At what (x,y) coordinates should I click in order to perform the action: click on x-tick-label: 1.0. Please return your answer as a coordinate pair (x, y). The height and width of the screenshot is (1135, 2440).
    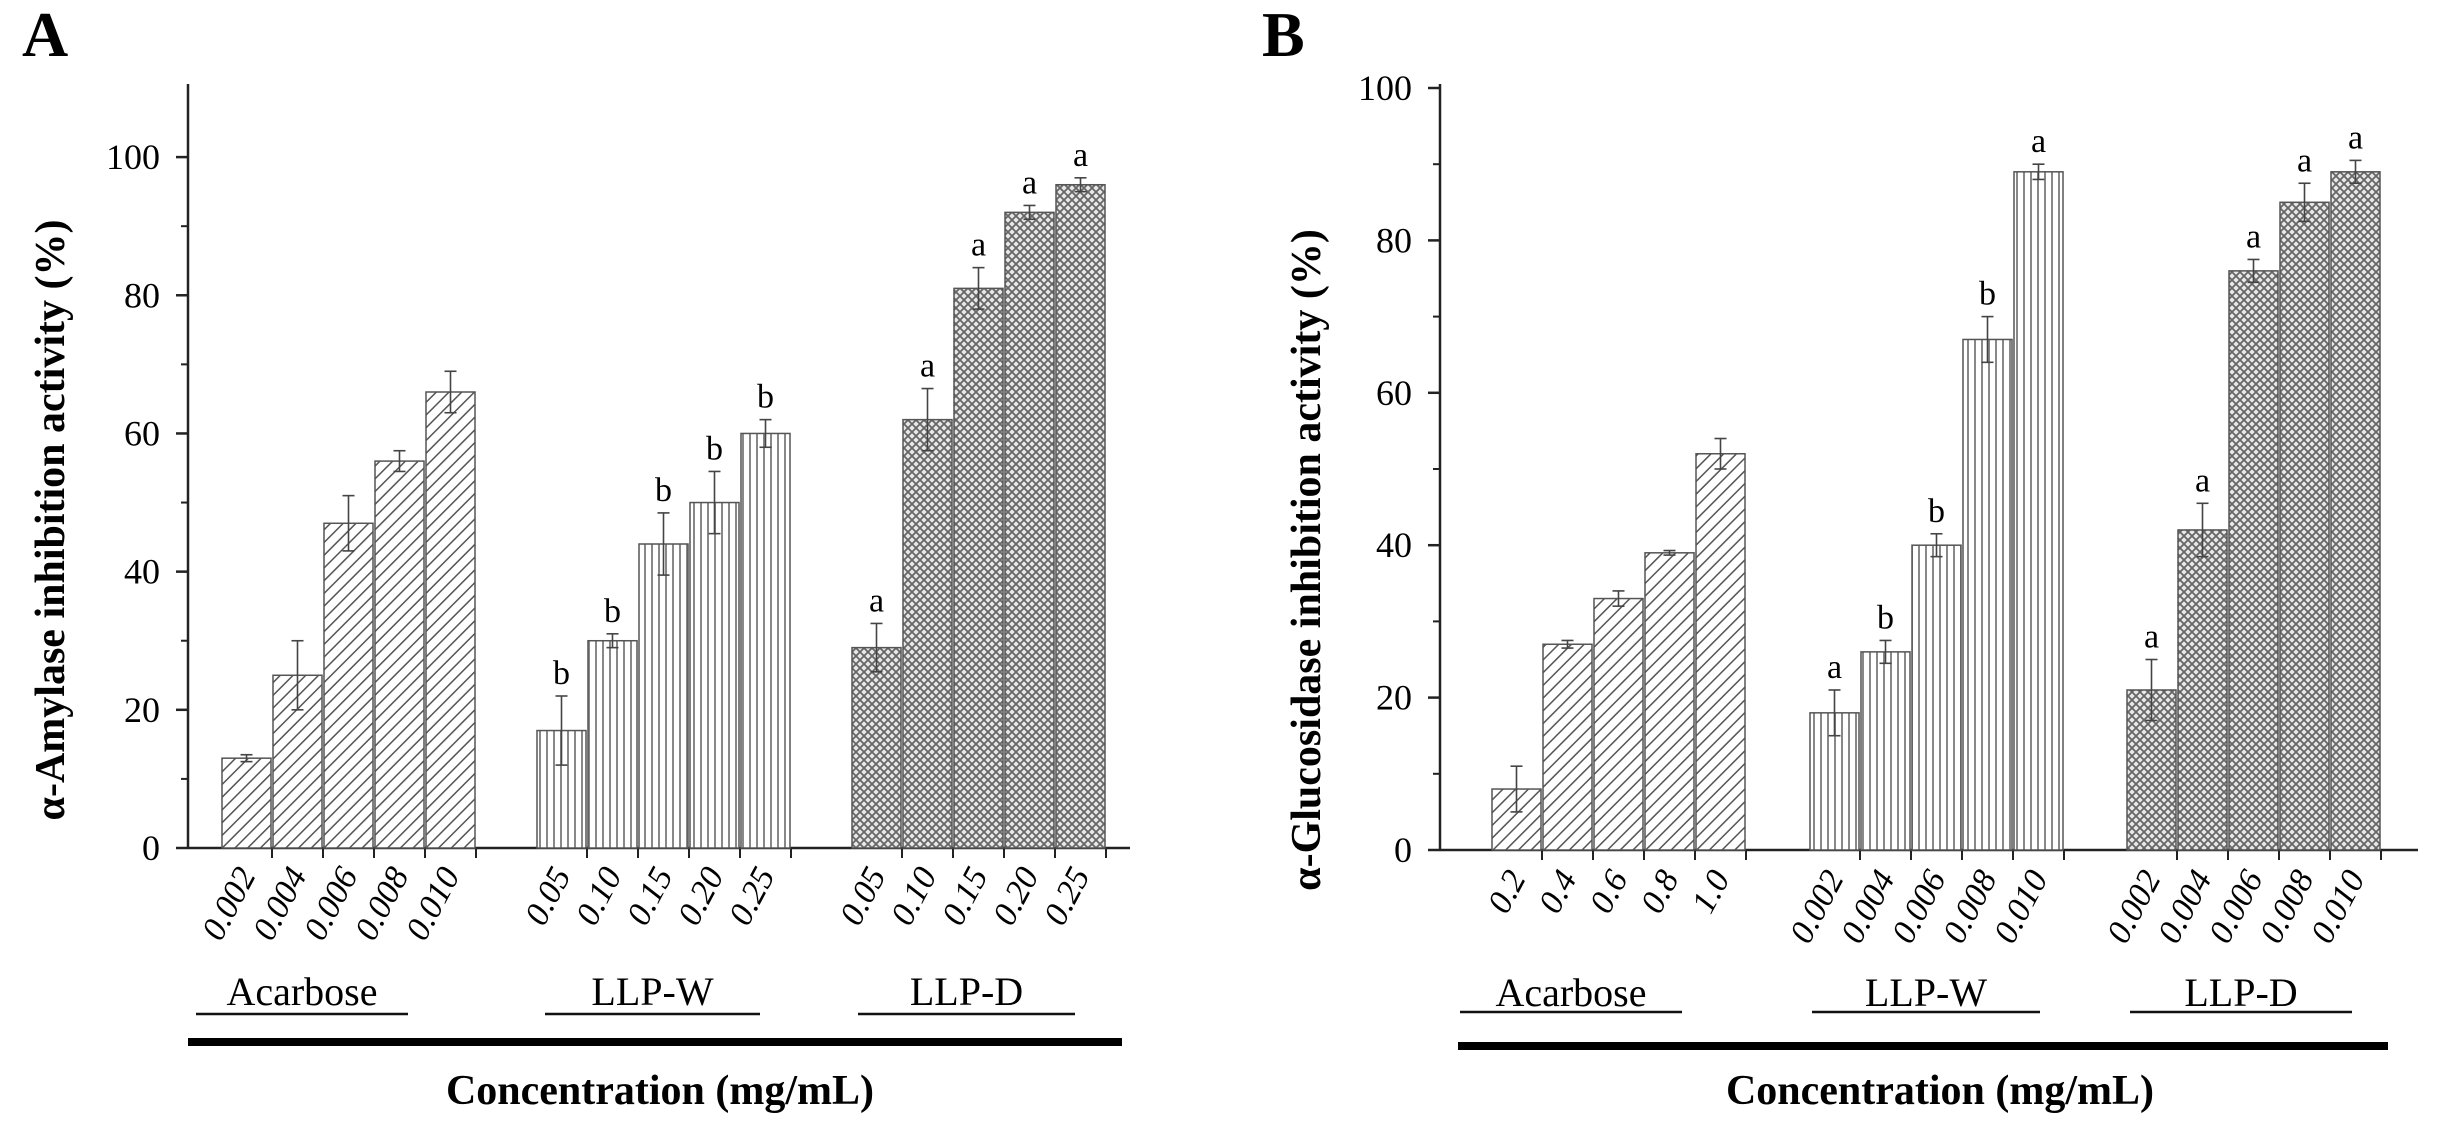
    Looking at the image, I should click on (1711, 891).